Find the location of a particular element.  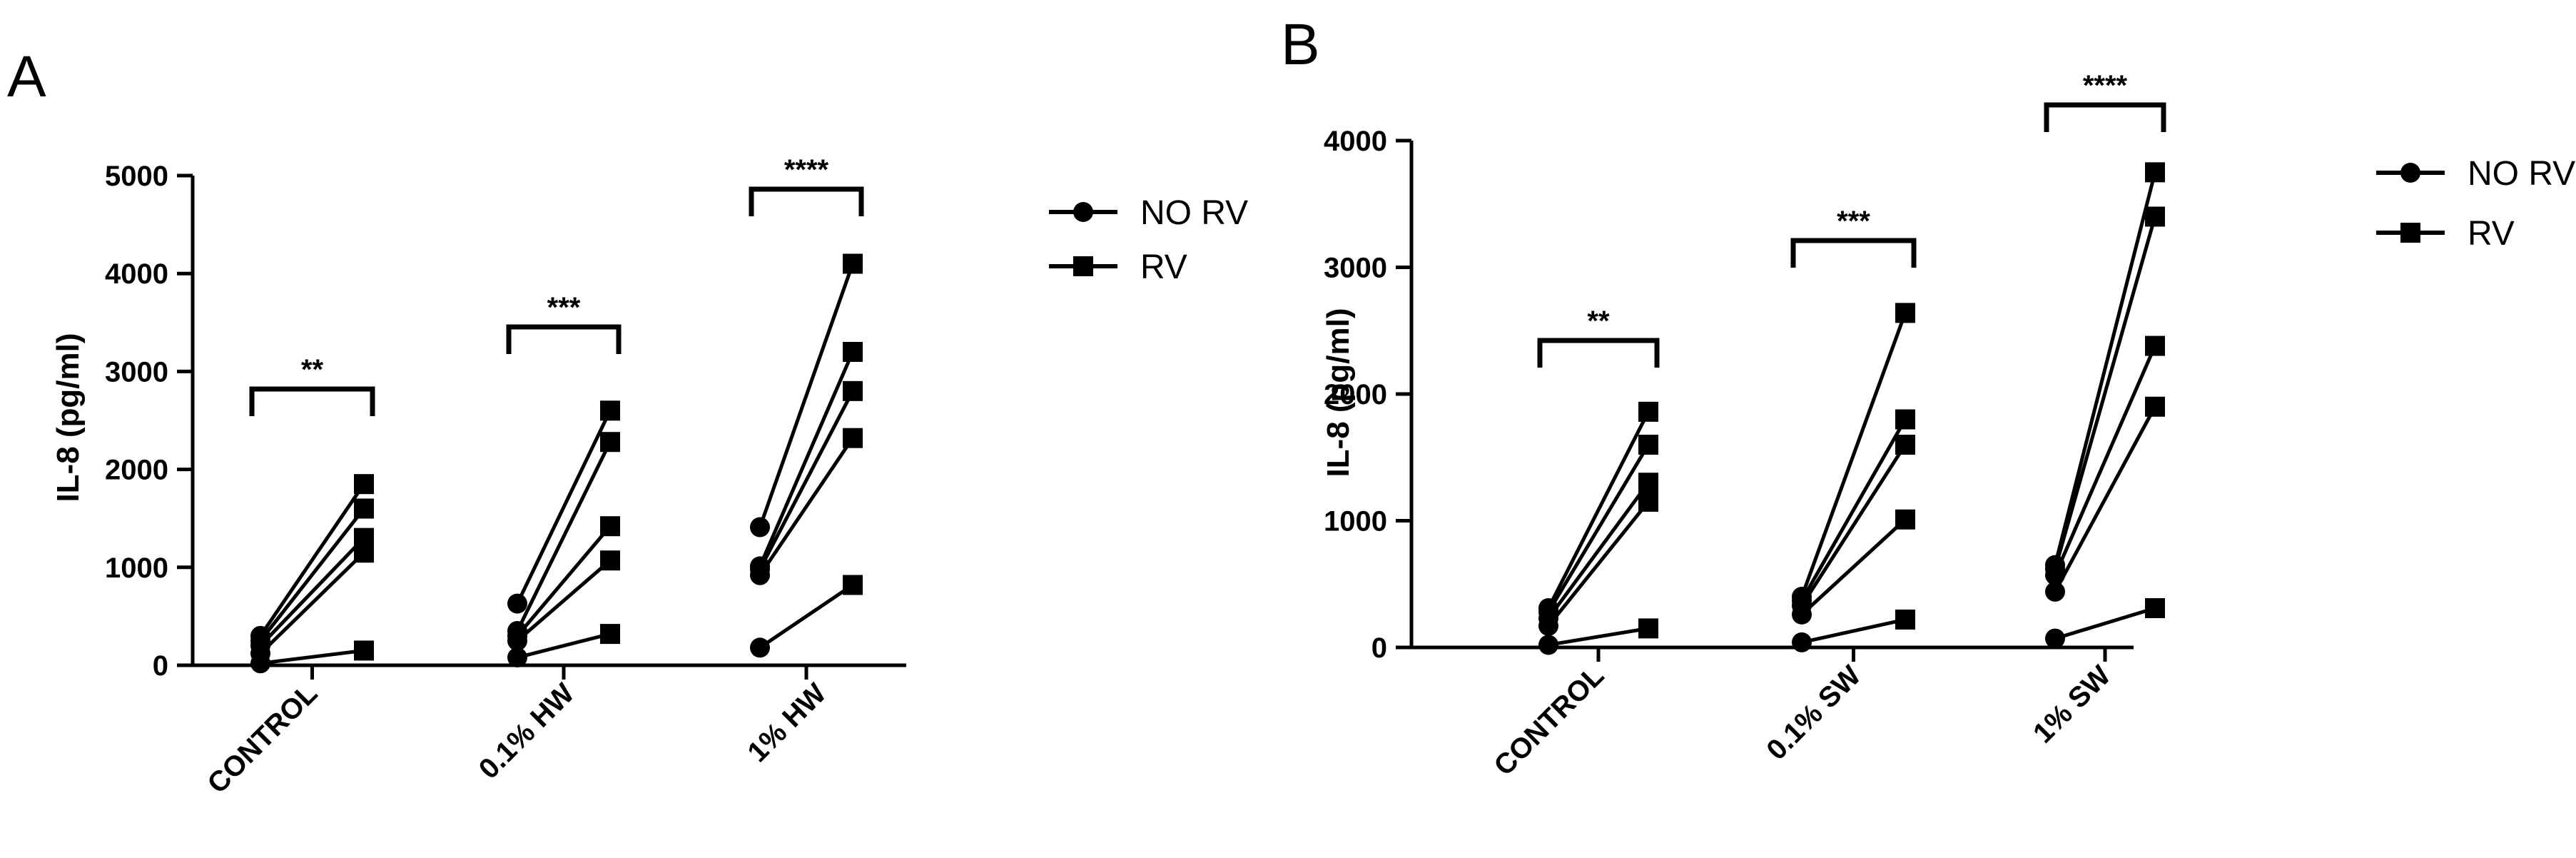

x-category-label: 1% HW is located at coordinates (786, 722).